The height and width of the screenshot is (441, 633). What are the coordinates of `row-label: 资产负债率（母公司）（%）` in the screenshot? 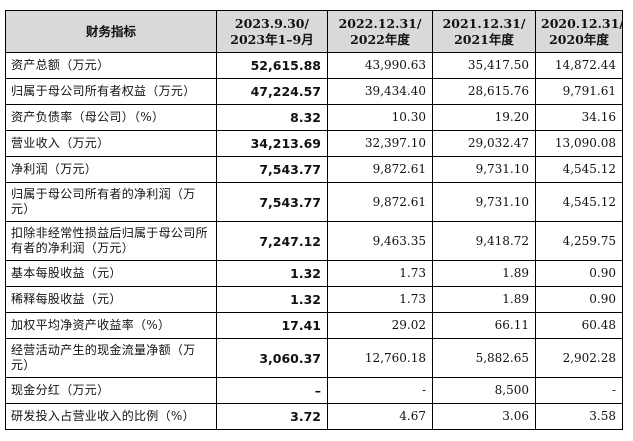 It's located at (111, 117).